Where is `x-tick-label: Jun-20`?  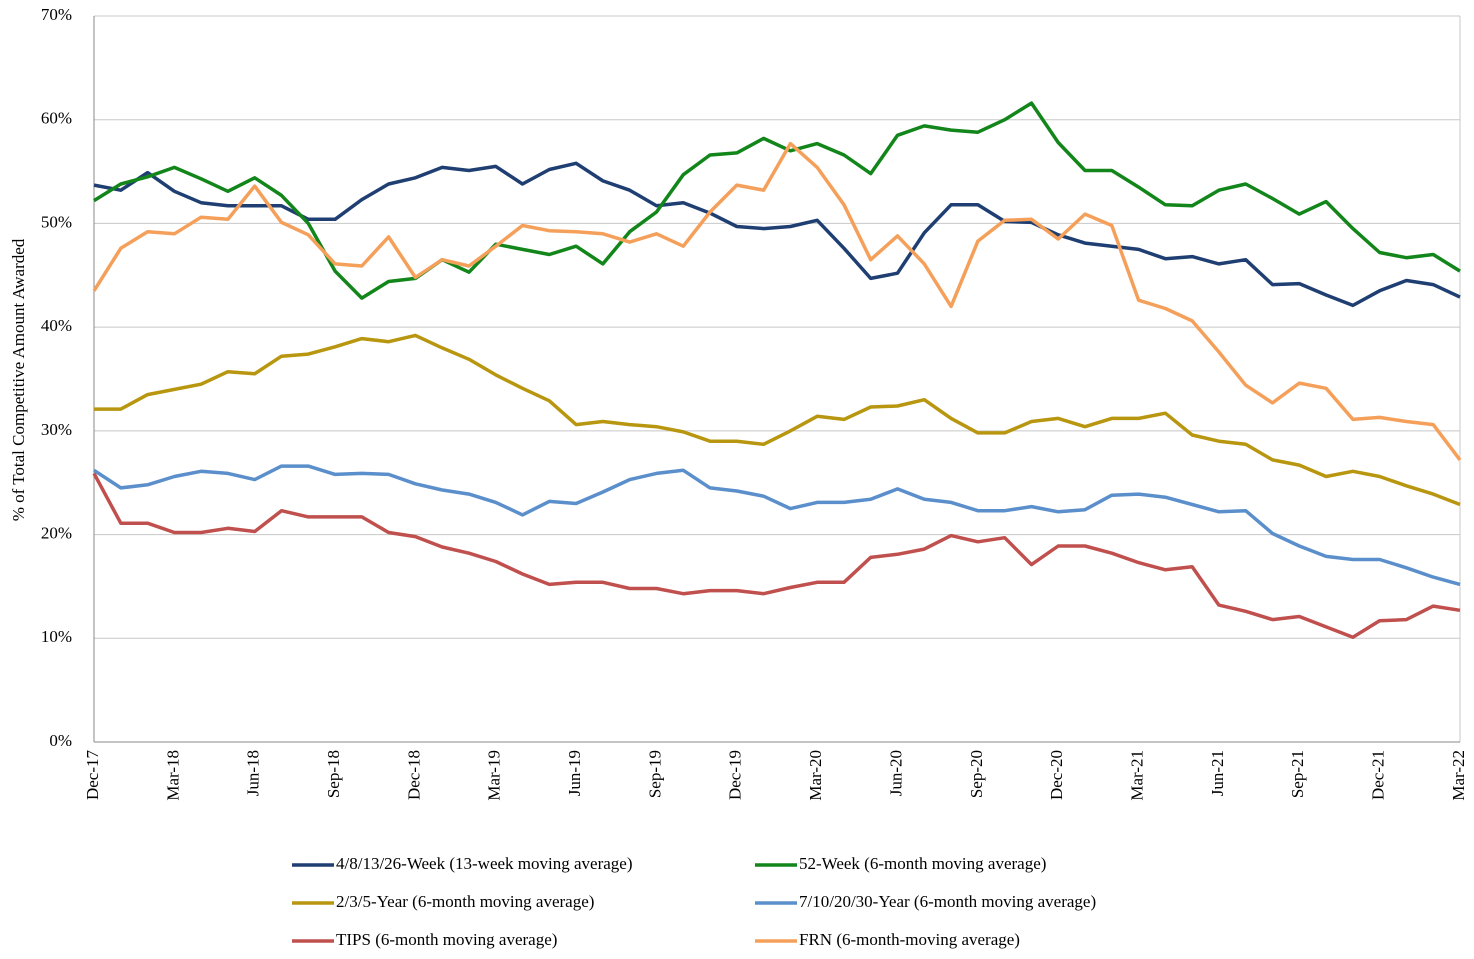
x-tick-label: Jun-20 is located at coordinates (895, 773).